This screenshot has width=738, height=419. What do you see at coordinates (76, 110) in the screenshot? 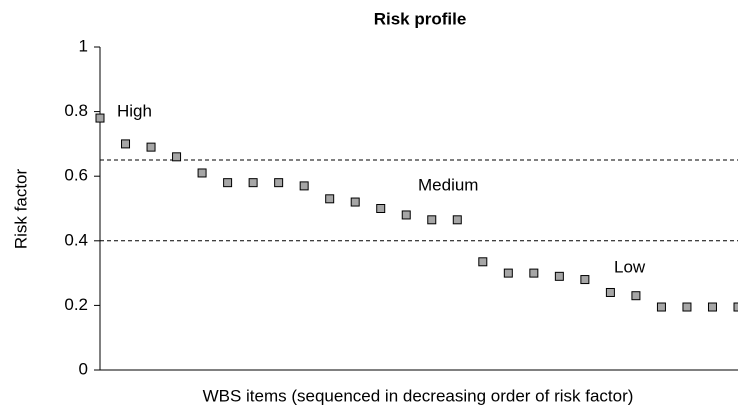
I see `y-tick-label: 0.8` at bounding box center [76, 110].